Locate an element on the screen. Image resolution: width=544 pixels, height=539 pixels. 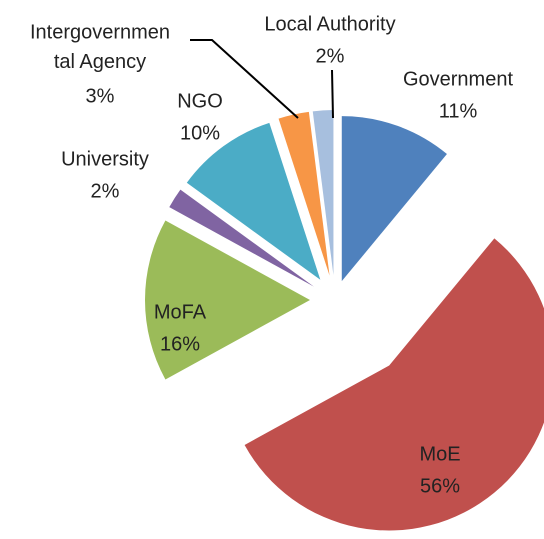
slice-label: University is located at coordinates (105, 159).